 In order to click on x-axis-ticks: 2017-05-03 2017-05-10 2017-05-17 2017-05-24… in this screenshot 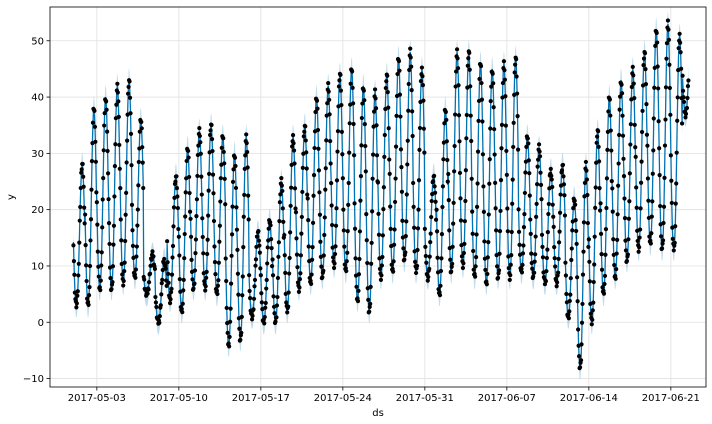, I will do `click(384, 395)`.